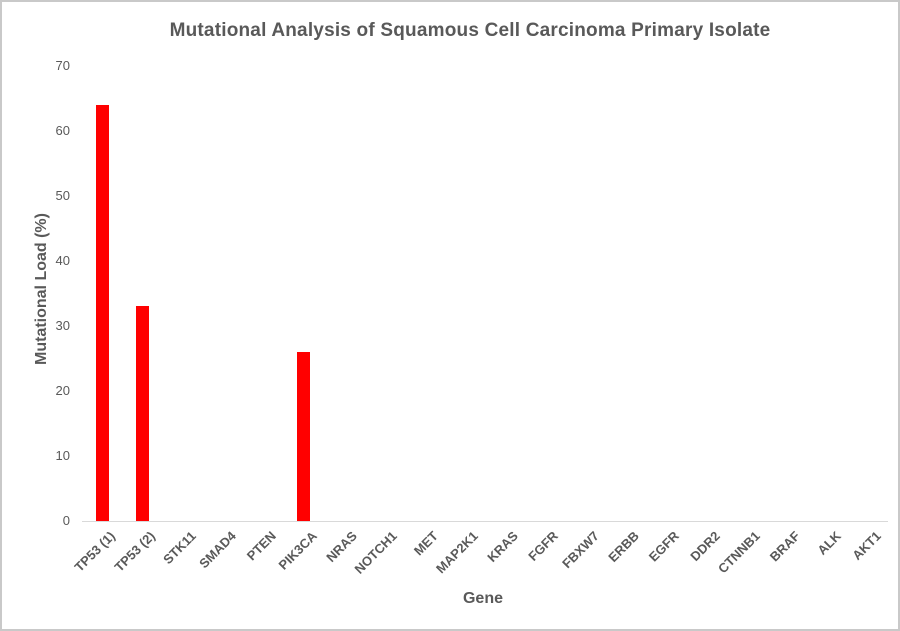  What do you see at coordinates (485, 521) in the screenshot?
I see `x-axis-line` at bounding box center [485, 521].